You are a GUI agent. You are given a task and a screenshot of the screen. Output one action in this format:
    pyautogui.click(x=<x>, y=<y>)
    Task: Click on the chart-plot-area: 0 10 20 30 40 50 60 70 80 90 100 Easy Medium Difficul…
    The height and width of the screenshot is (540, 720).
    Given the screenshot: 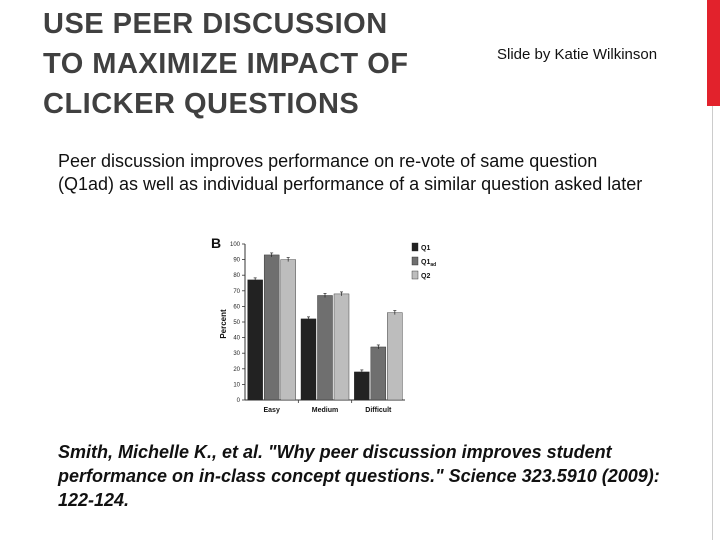 What is the action you would take?
    pyautogui.click(x=333, y=328)
    